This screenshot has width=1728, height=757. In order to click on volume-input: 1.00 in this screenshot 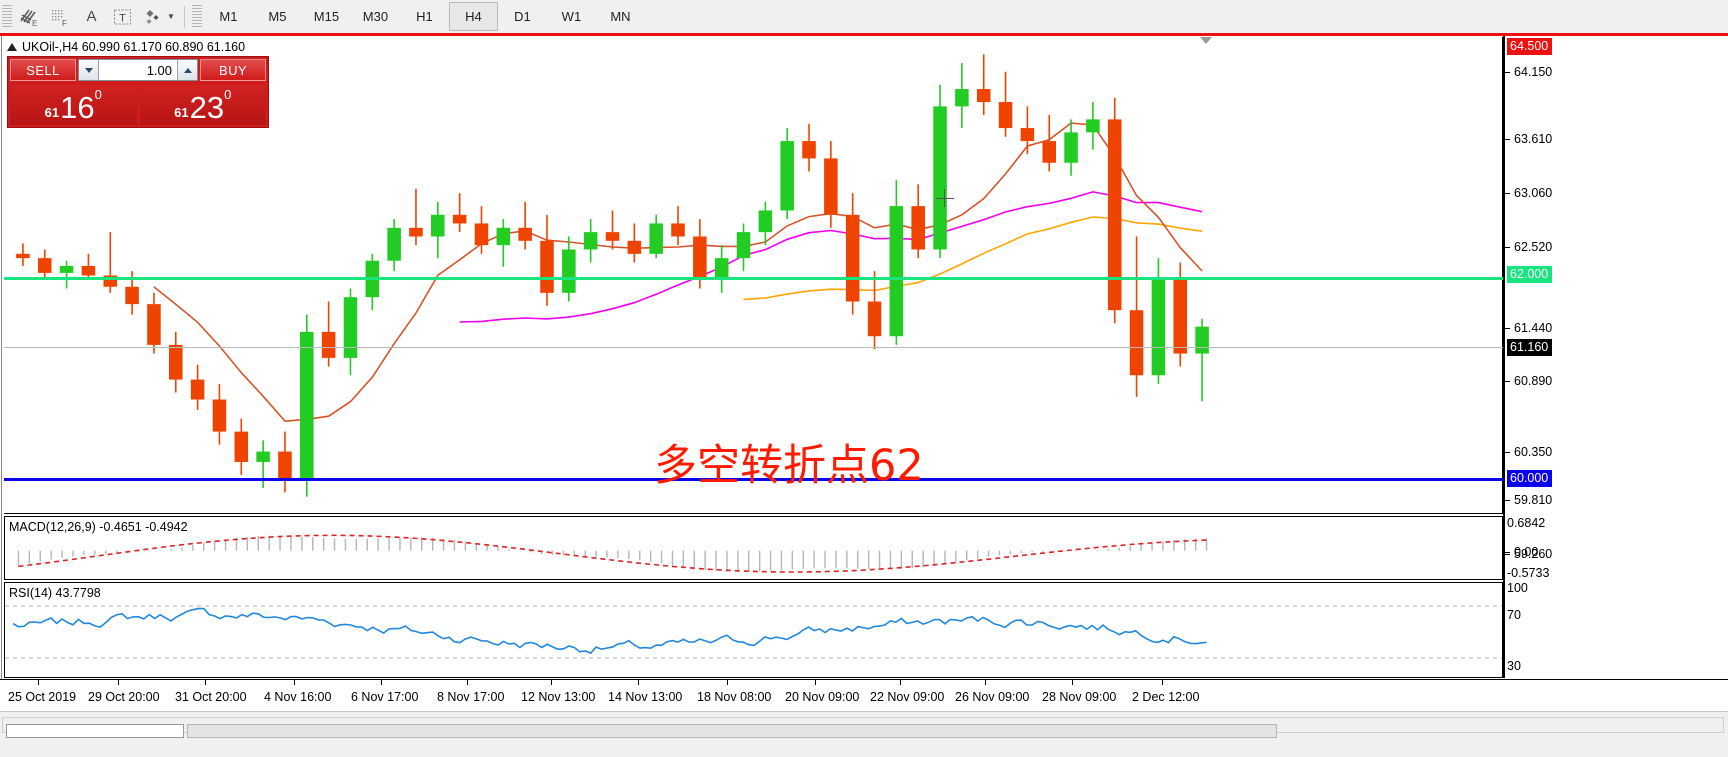, I will do `click(138, 70)`.